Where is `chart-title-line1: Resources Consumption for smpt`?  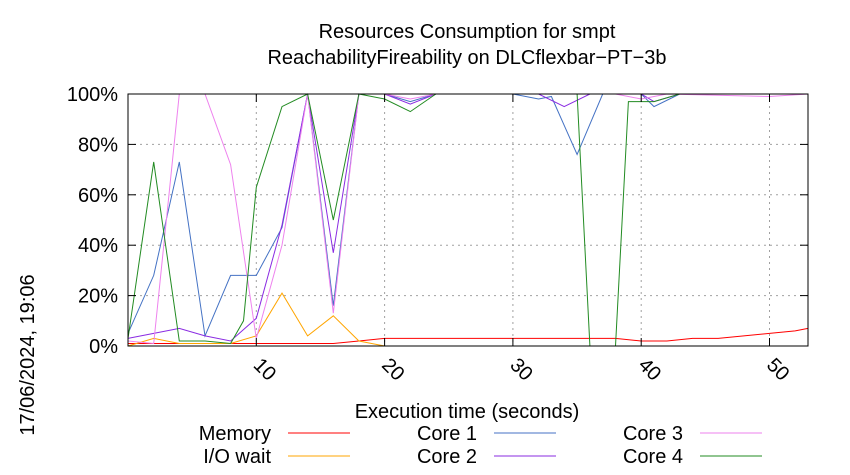
chart-title-line1: Resources Consumption for smpt is located at coordinates (467, 32).